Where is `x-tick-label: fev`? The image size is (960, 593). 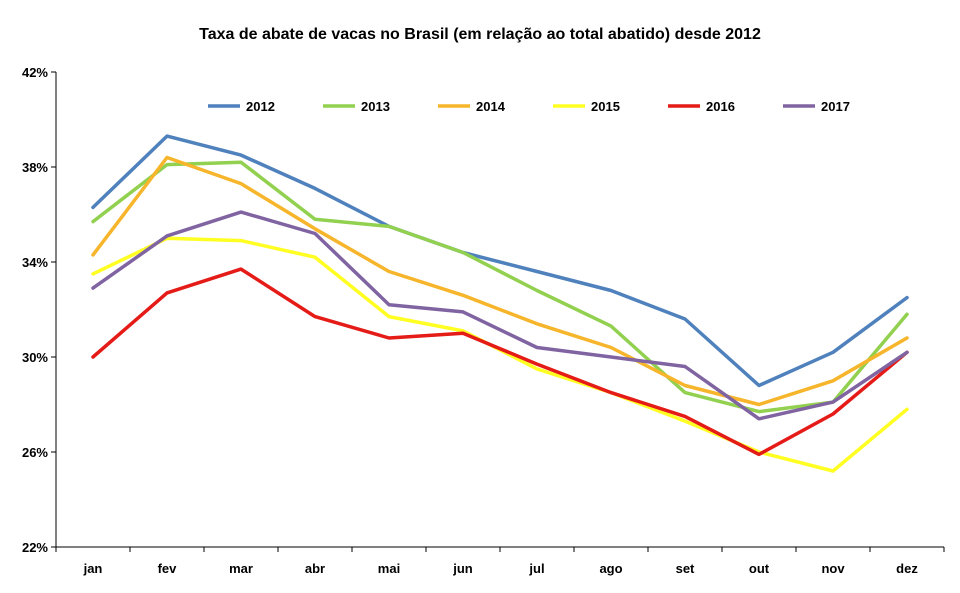
x-tick-label: fev is located at coordinates (168, 568).